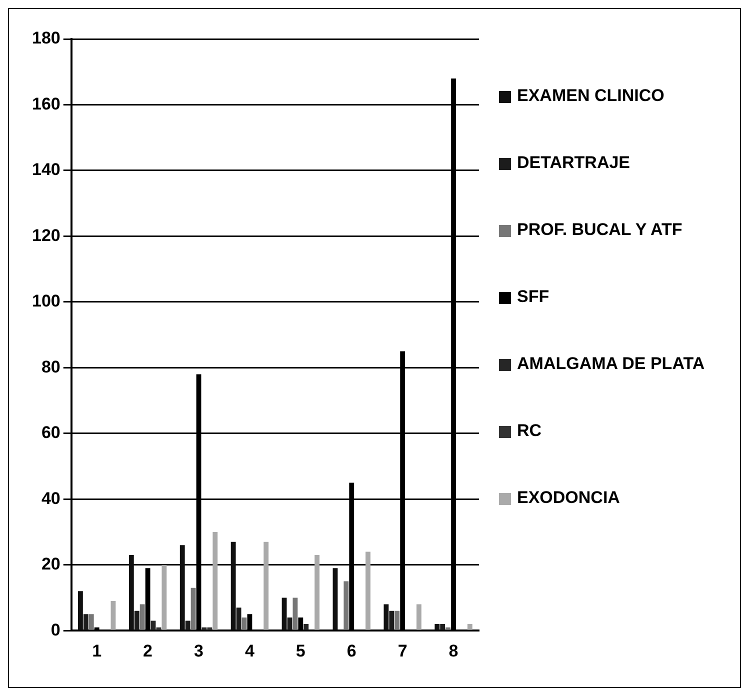 The image size is (751, 698). I want to click on x-tick-label: 5, so click(301, 650).